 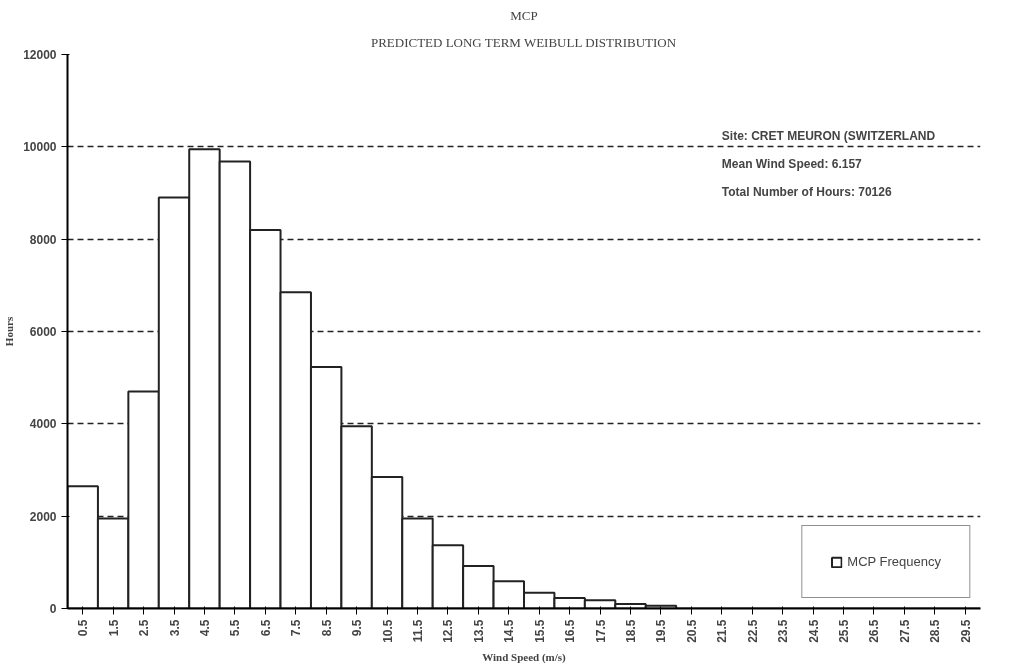 What do you see at coordinates (40, 55) in the screenshot?
I see `y-tick-label: 12000` at bounding box center [40, 55].